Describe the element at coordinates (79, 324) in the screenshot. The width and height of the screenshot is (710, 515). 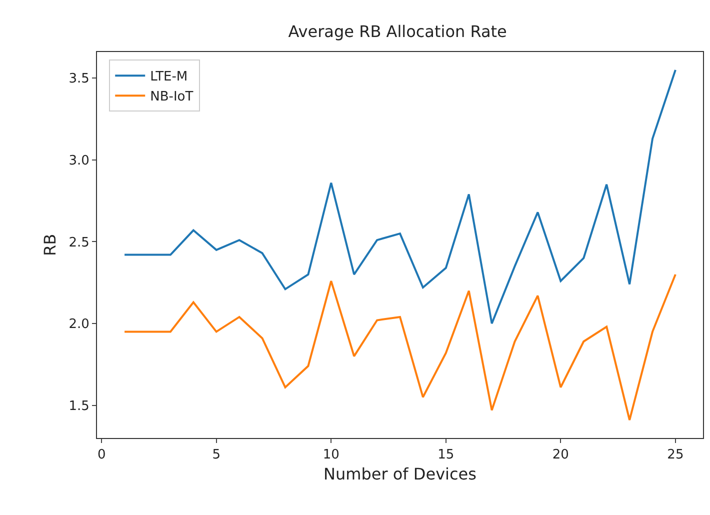
I see `y-tick-label: 2.0` at that location.